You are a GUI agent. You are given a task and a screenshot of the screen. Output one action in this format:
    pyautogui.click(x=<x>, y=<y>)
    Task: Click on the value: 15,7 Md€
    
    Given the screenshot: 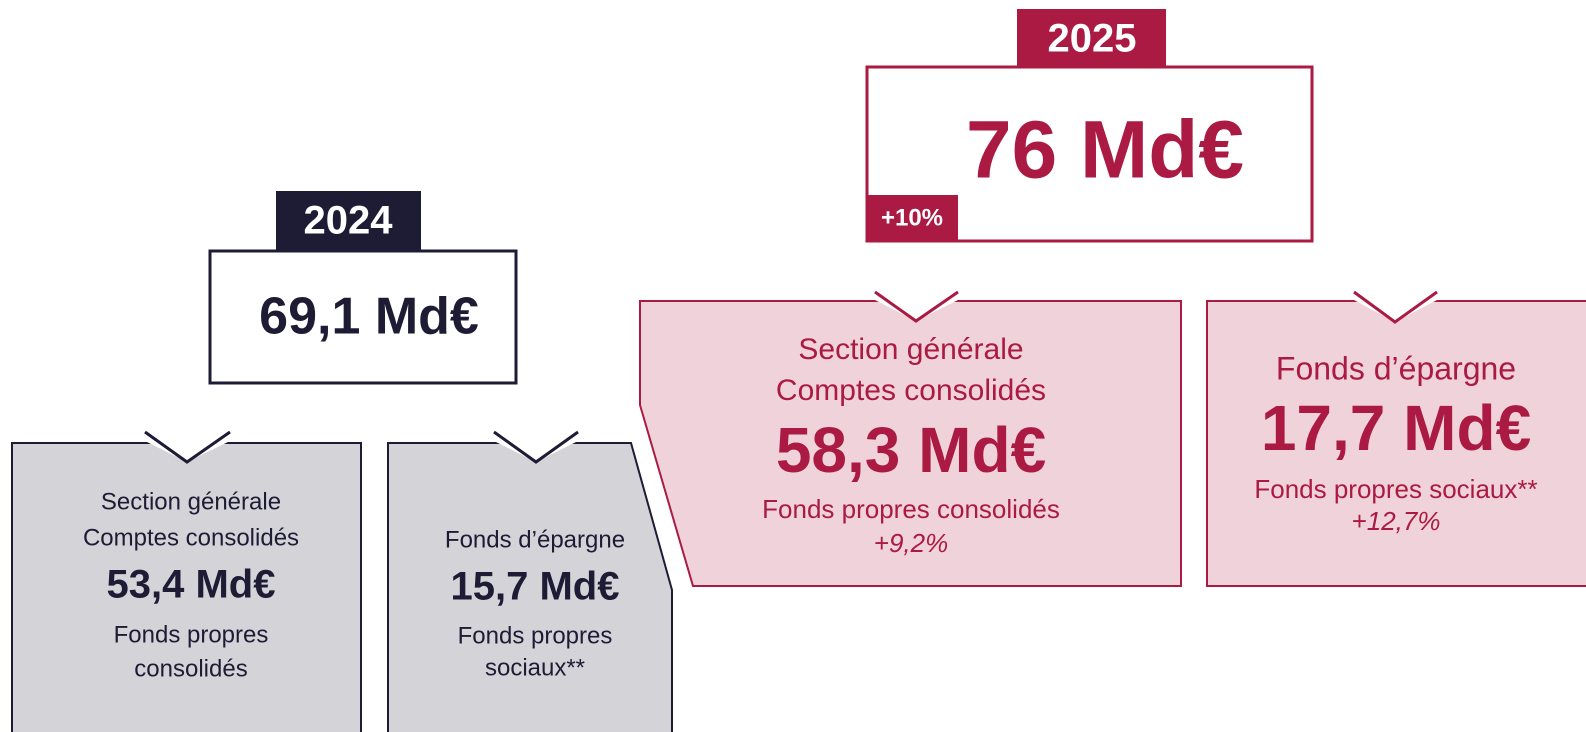 What is the action you would take?
    pyautogui.click(x=535, y=587)
    